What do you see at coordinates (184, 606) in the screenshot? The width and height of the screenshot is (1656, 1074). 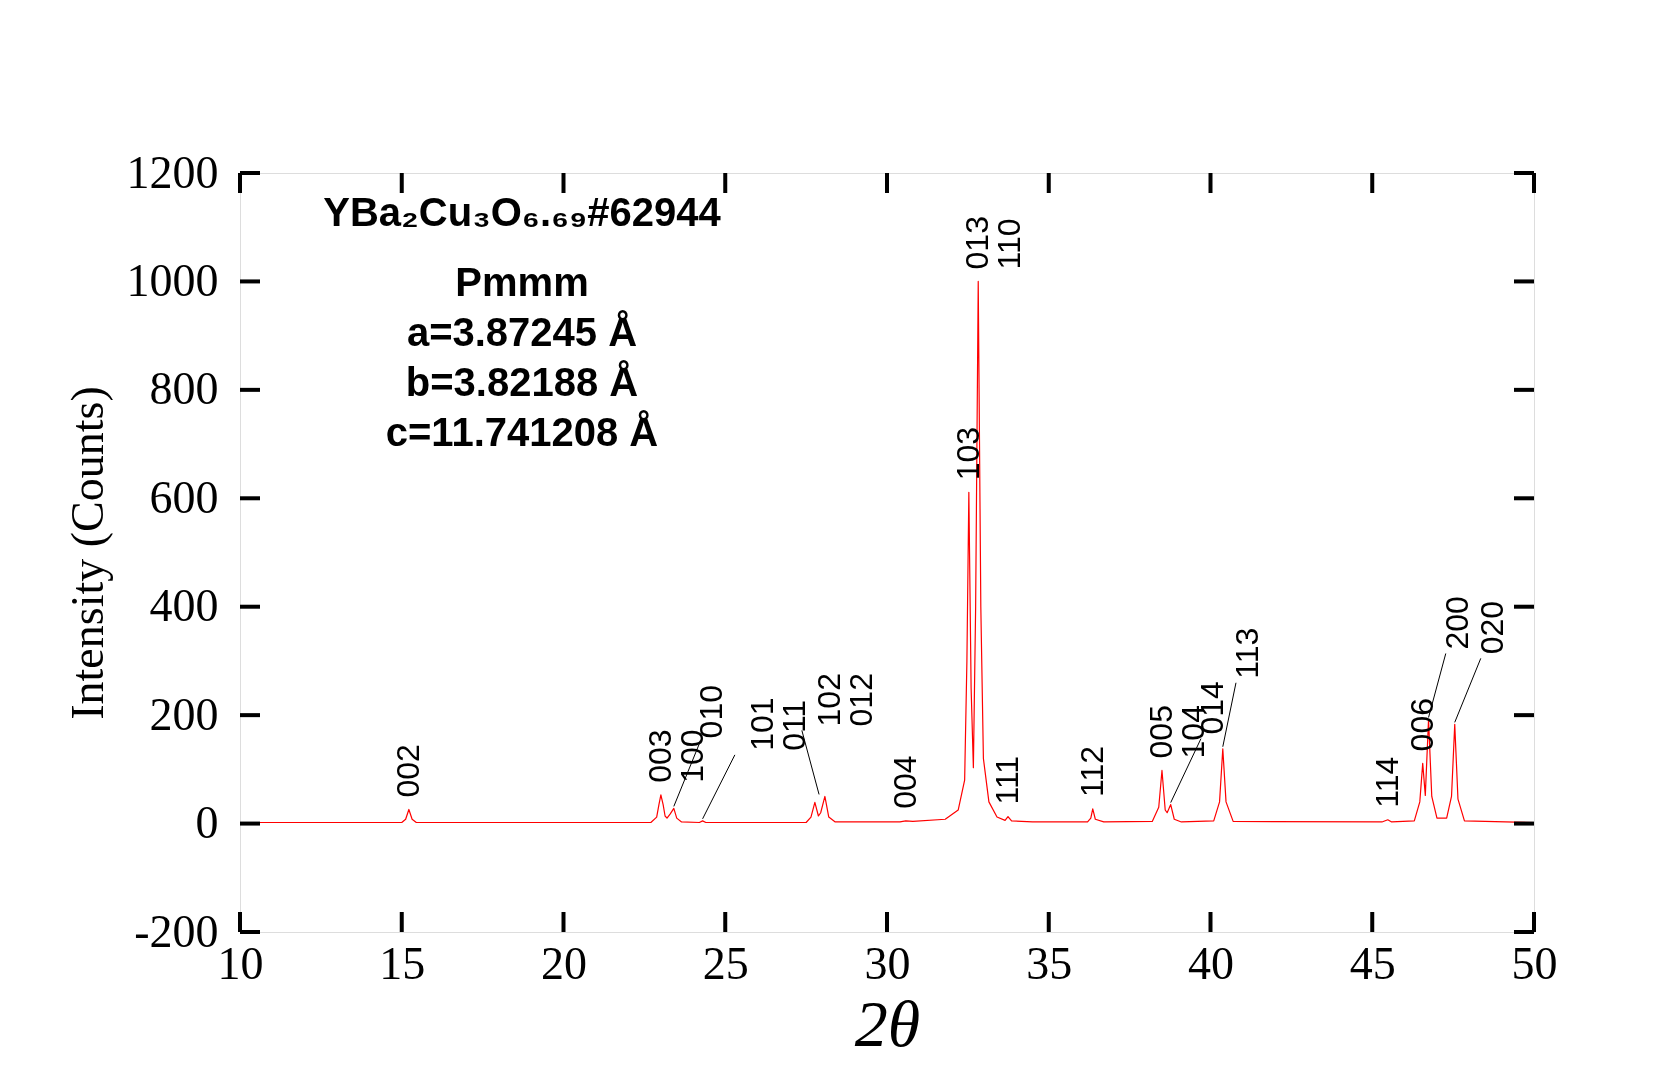 I see `y-tick-label: 400` at bounding box center [184, 606].